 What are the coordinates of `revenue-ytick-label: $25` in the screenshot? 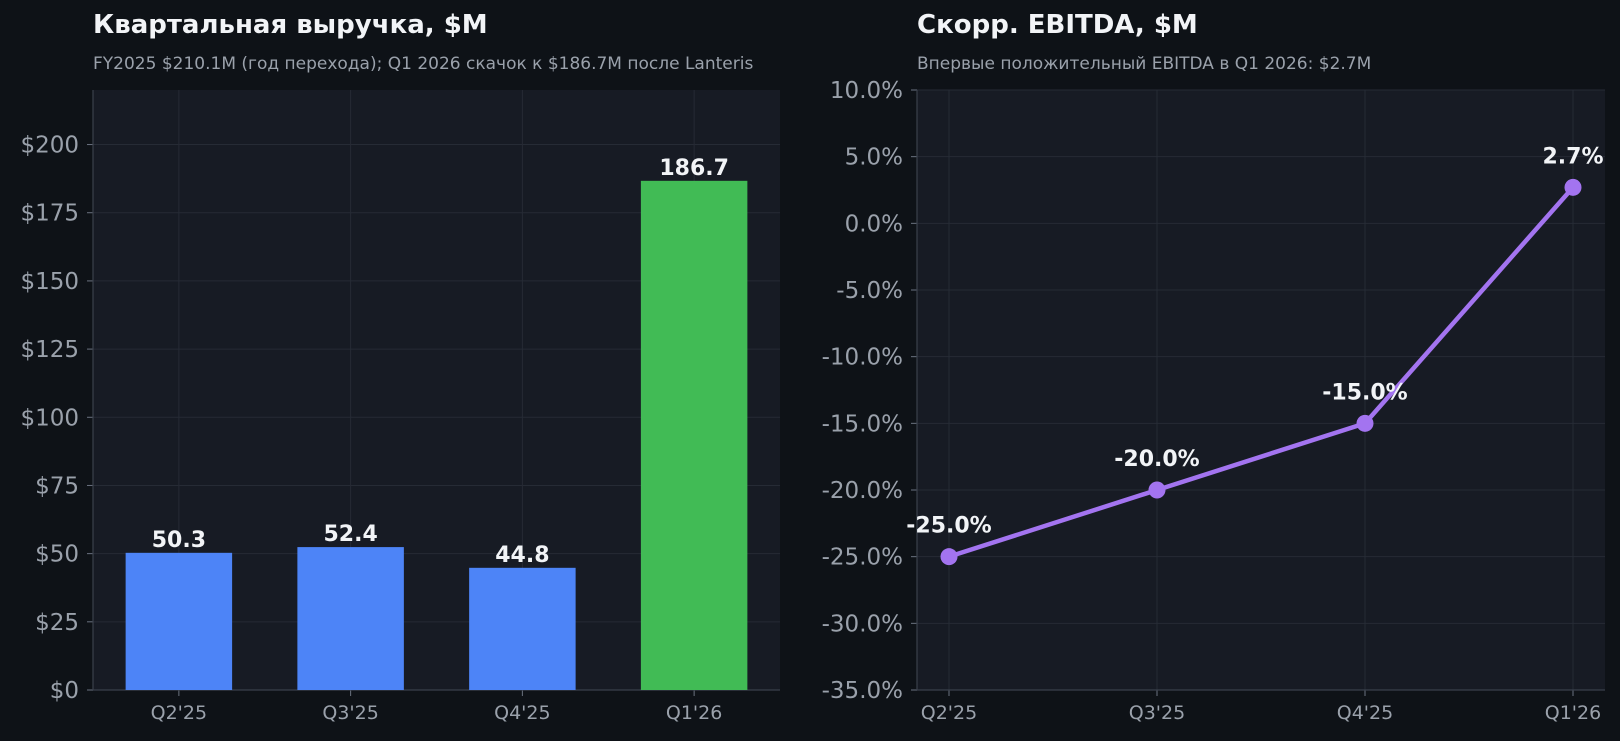 It's located at (57, 623).